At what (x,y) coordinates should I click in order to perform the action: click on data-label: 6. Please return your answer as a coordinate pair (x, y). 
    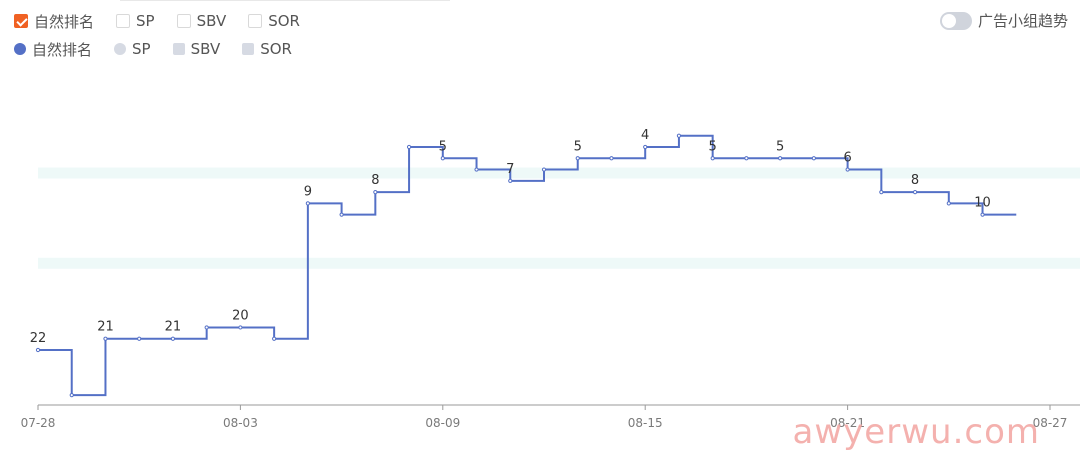
    Looking at the image, I should click on (847, 158).